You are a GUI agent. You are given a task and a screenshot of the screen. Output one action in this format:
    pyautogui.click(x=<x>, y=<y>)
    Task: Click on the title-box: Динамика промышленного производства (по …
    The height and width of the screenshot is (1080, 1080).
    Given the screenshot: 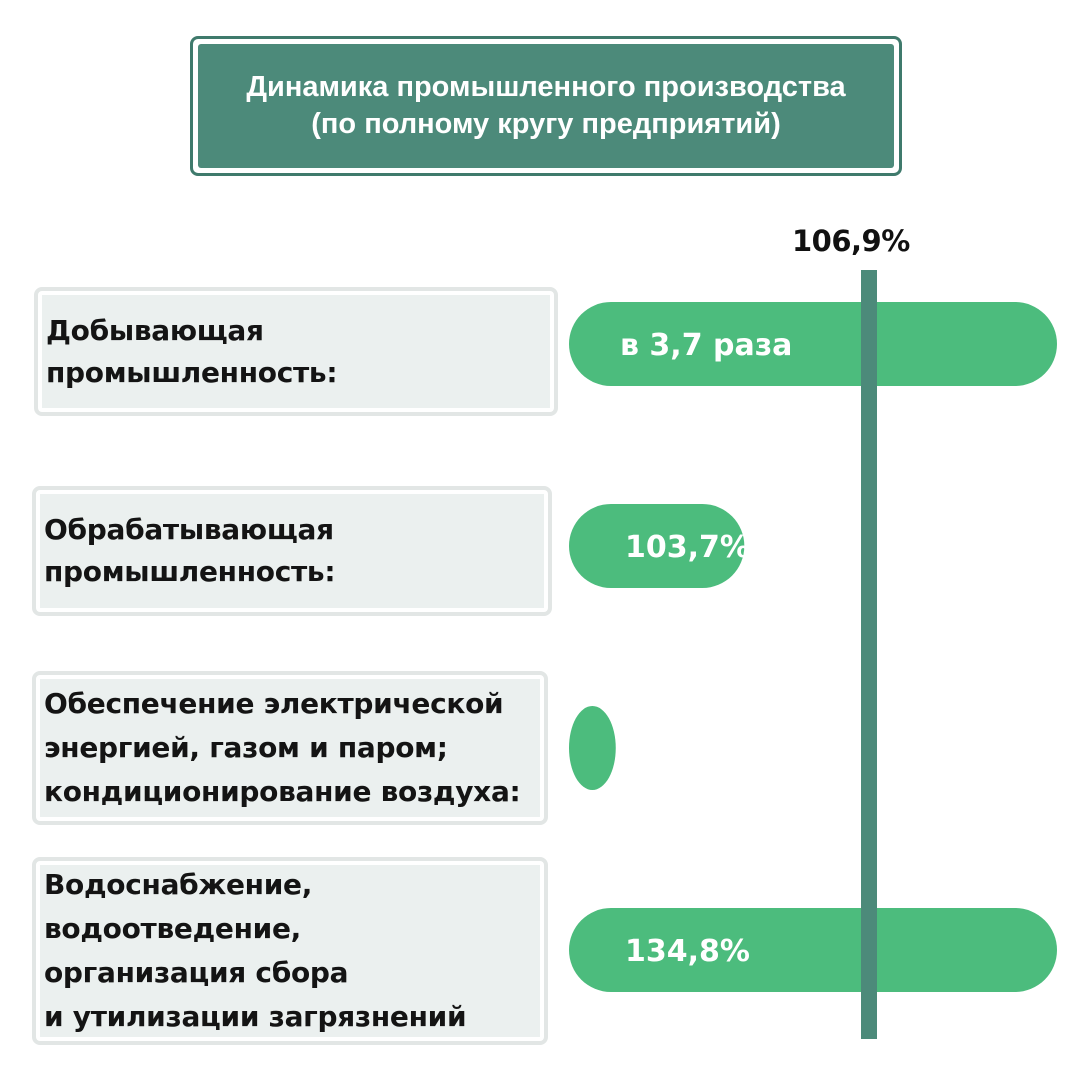 What is the action you would take?
    pyautogui.click(x=546, y=106)
    